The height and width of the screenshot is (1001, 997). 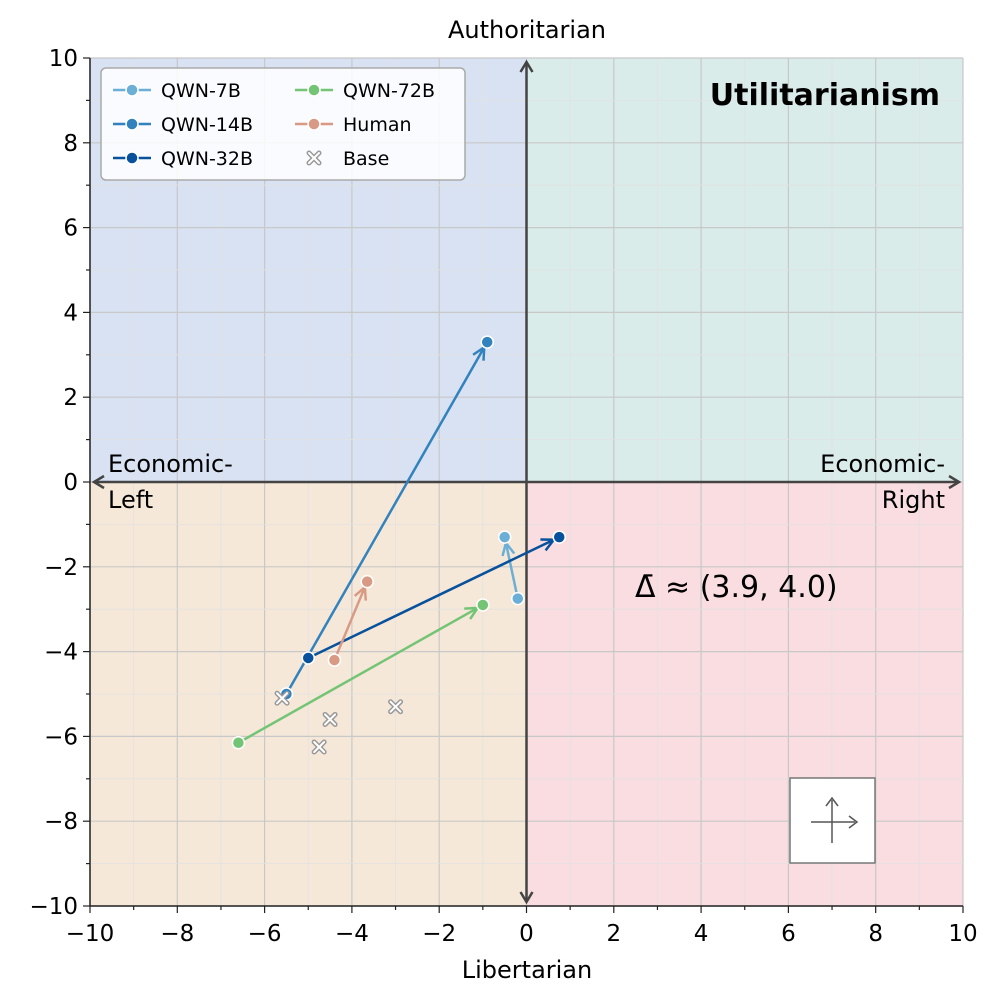 What do you see at coordinates (825, 95) in the screenshot?
I see `panel-title: Utilitarianism` at bounding box center [825, 95].